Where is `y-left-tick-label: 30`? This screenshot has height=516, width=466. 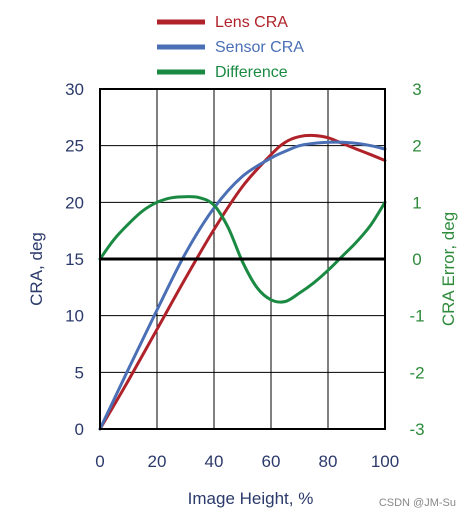 y-left-tick-label: 30 is located at coordinates (74, 89).